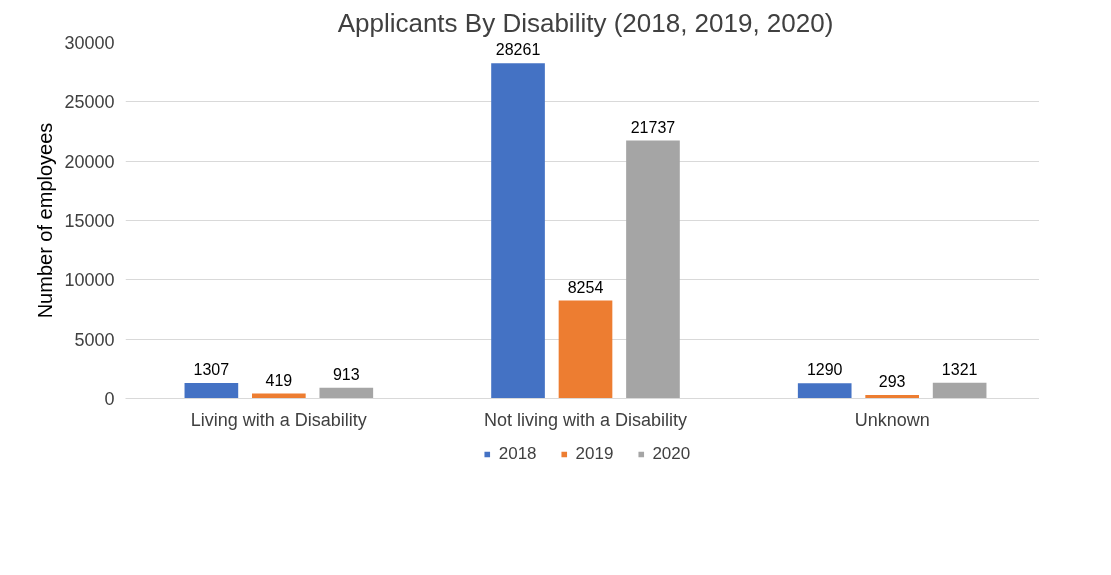 Image resolution: width=1111 pixels, height=575 pixels. I want to click on y-axis-title: Number of employees, so click(45, 220).